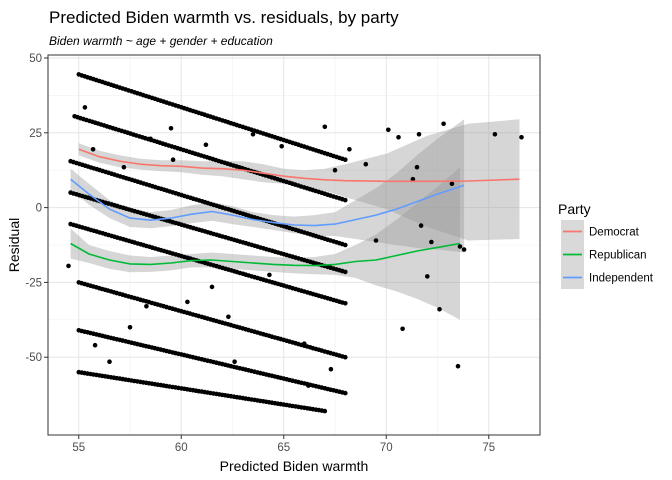  Describe the element at coordinates (33, 358) in the screenshot. I see `y-tick-label: -50` at that location.